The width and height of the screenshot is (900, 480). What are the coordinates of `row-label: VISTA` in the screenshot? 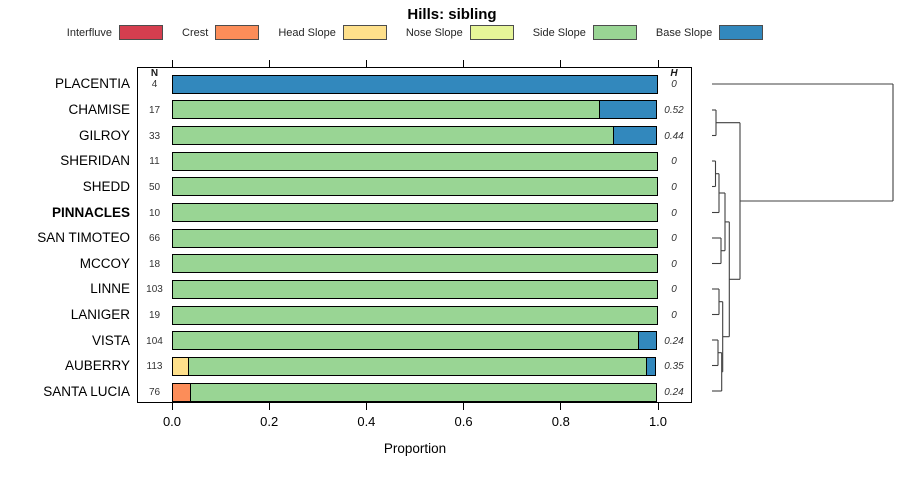 It's located at (110, 340).